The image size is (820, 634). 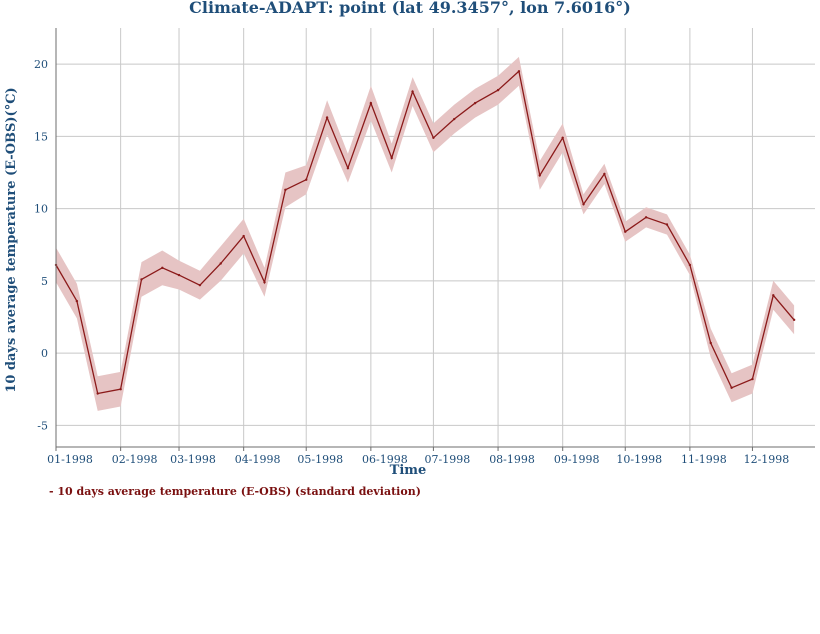 I want to click on x-axis-title: Time, so click(x=408, y=470).